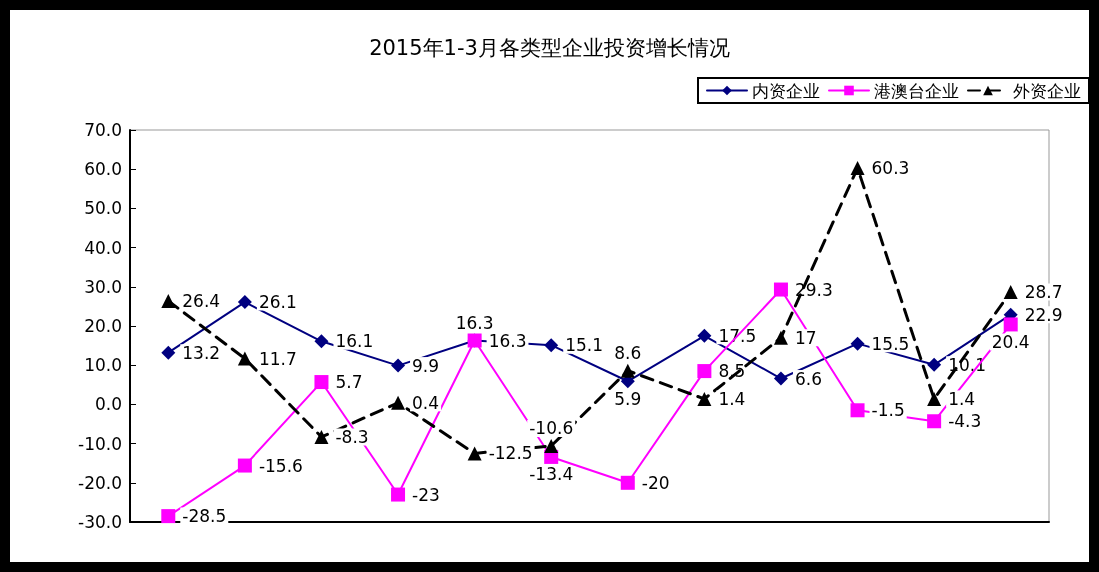 Image resolution: width=1099 pixels, height=572 pixels. What do you see at coordinates (628, 353) in the screenshot?
I see `data-label: 8.6` at bounding box center [628, 353].